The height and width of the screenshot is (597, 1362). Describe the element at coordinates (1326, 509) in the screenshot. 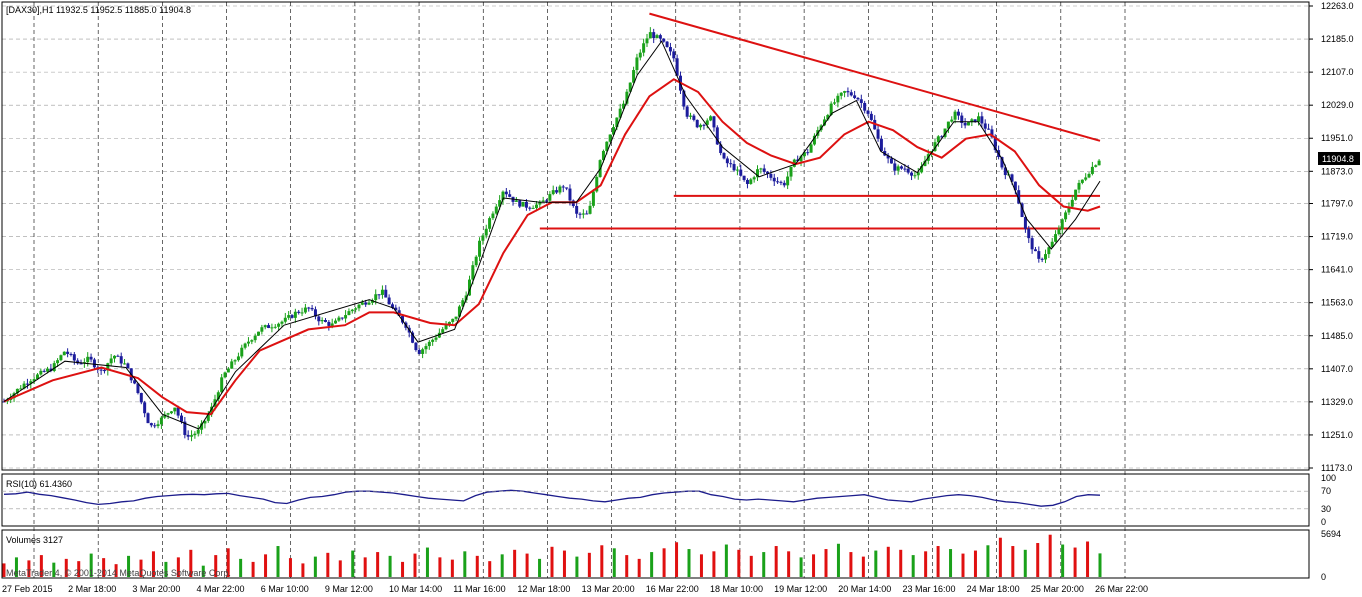

I see `rsi-tick-label: 30` at that location.